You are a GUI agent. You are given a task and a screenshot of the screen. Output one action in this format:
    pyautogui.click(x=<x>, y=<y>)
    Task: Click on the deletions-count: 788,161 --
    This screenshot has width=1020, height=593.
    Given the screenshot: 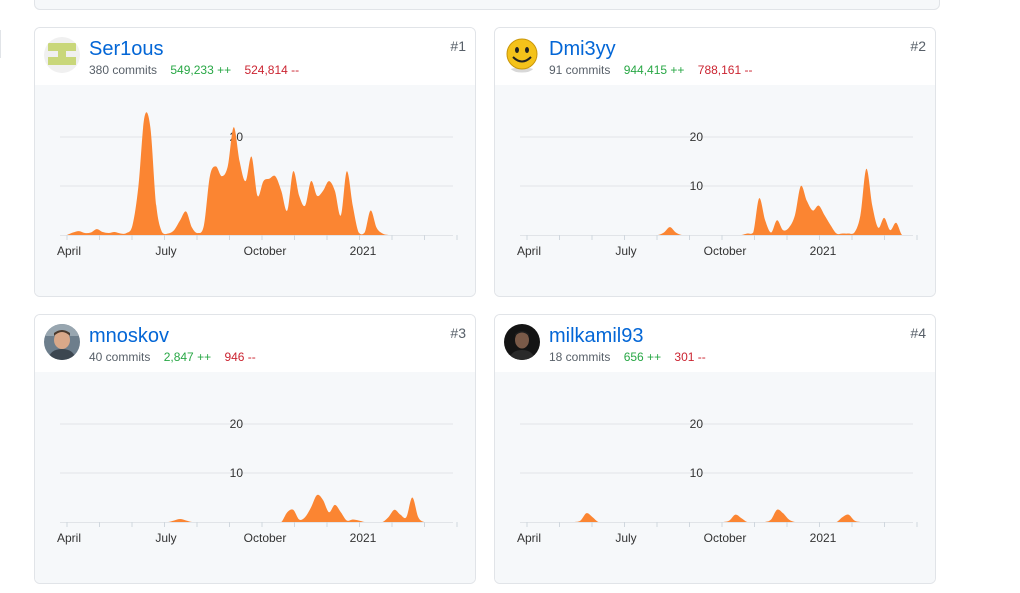 What is the action you would take?
    pyautogui.click(x=725, y=70)
    